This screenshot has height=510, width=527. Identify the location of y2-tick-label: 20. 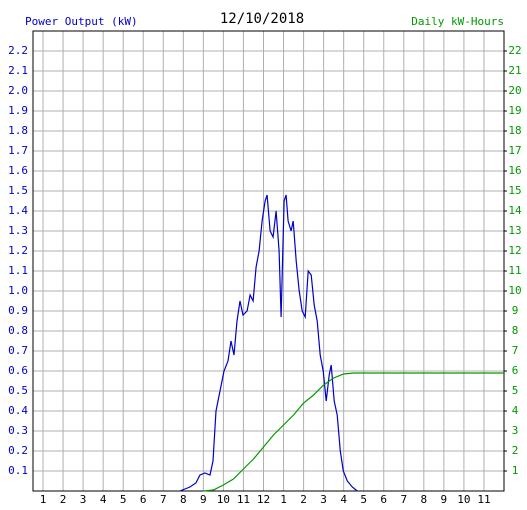
(514, 90).